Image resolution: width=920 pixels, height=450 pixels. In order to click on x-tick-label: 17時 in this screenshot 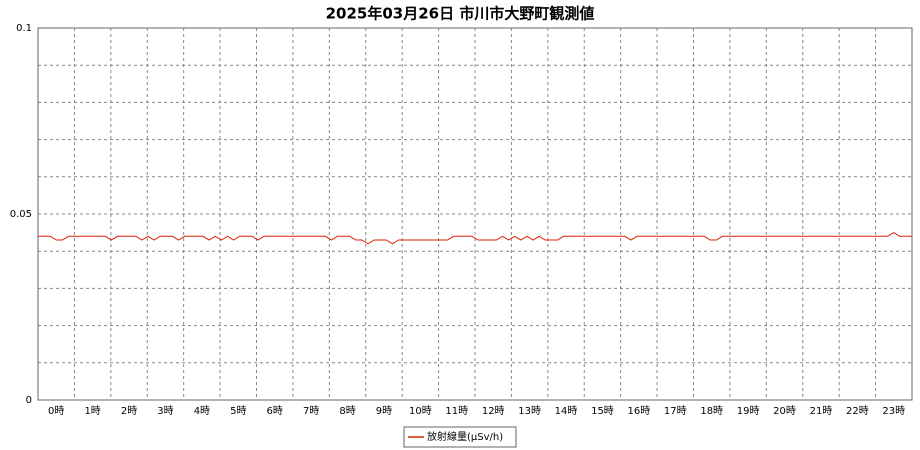, I will do `click(675, 411)`.